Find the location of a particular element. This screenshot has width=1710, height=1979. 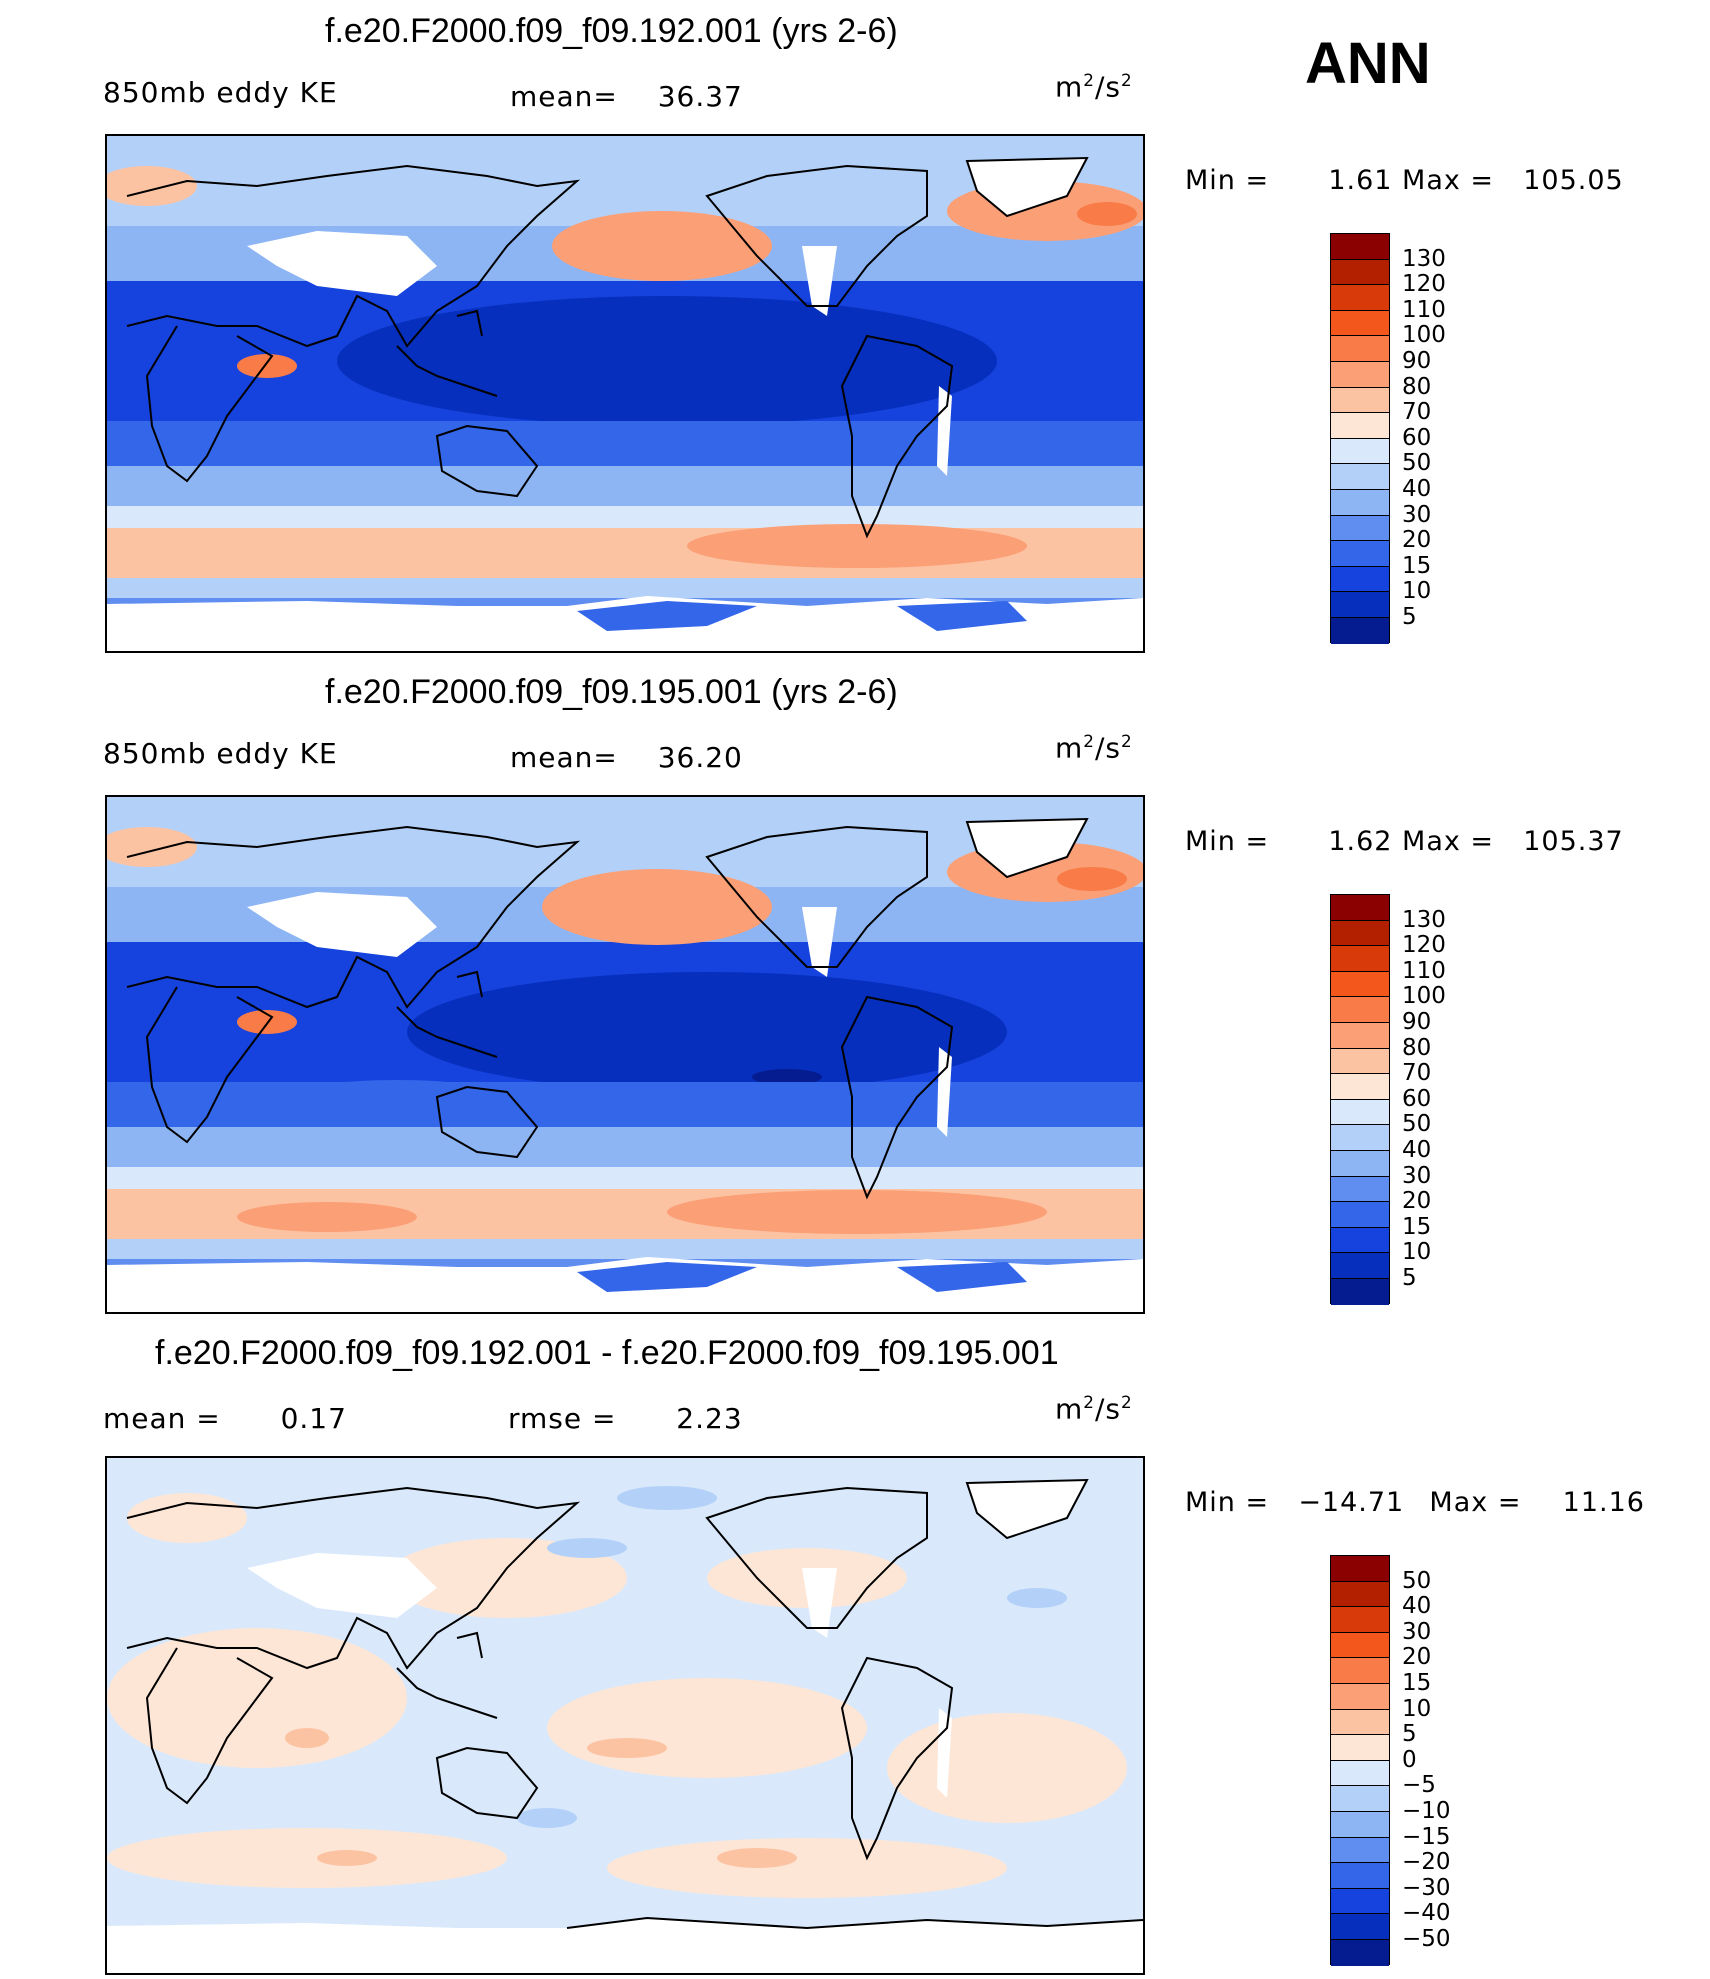

panel-1-title: f.e20.F2000.f09_f09.192.001 (yrs 2-6) is located at coordinates (611, 31).